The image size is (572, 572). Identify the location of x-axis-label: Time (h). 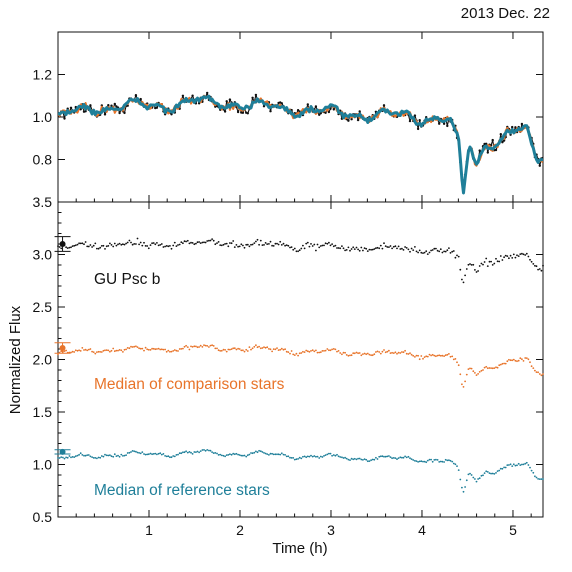
(299, 548).